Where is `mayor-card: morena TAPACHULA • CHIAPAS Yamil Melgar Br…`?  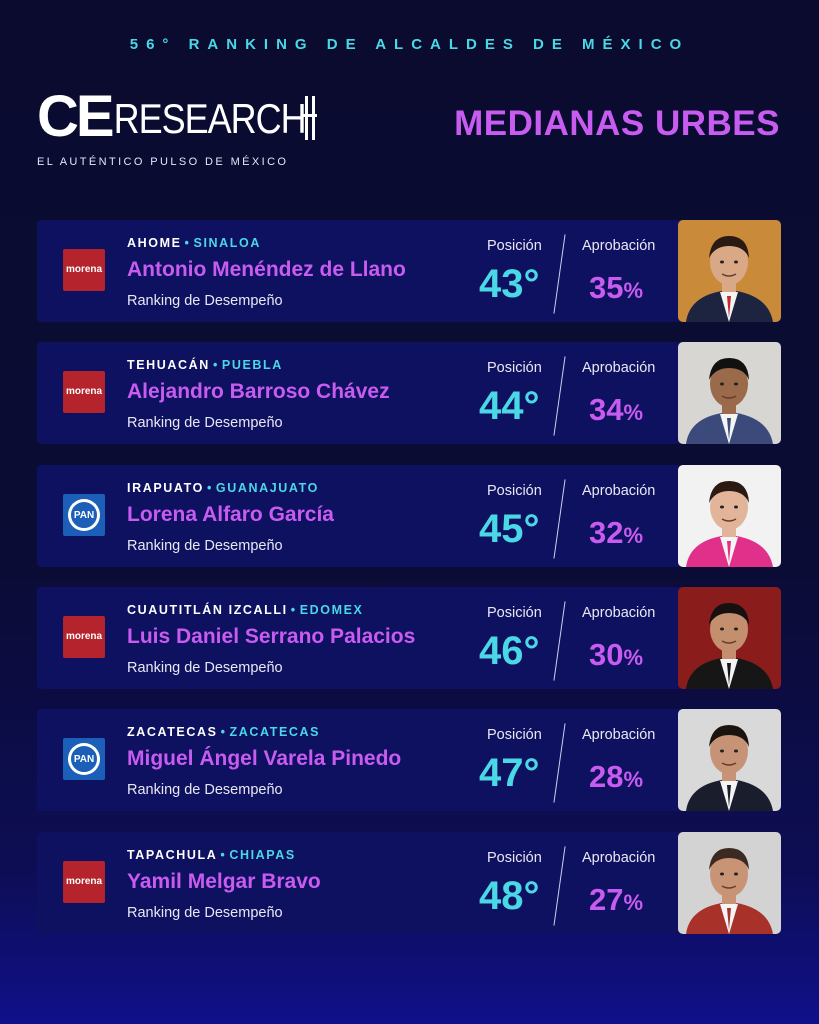 mayor-card: morena TAPACHULA • CHIAPAS Yamil Melgar Br… is located at coordinates (409, 883).